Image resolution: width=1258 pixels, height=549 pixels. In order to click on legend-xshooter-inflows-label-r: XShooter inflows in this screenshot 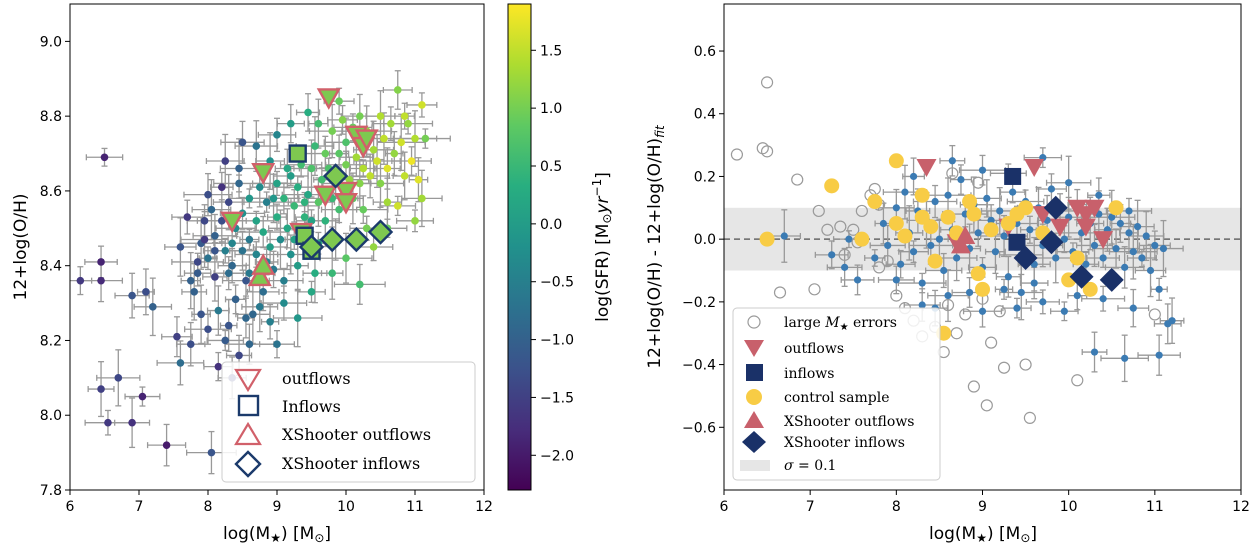, I will do `click(844, 443)`.